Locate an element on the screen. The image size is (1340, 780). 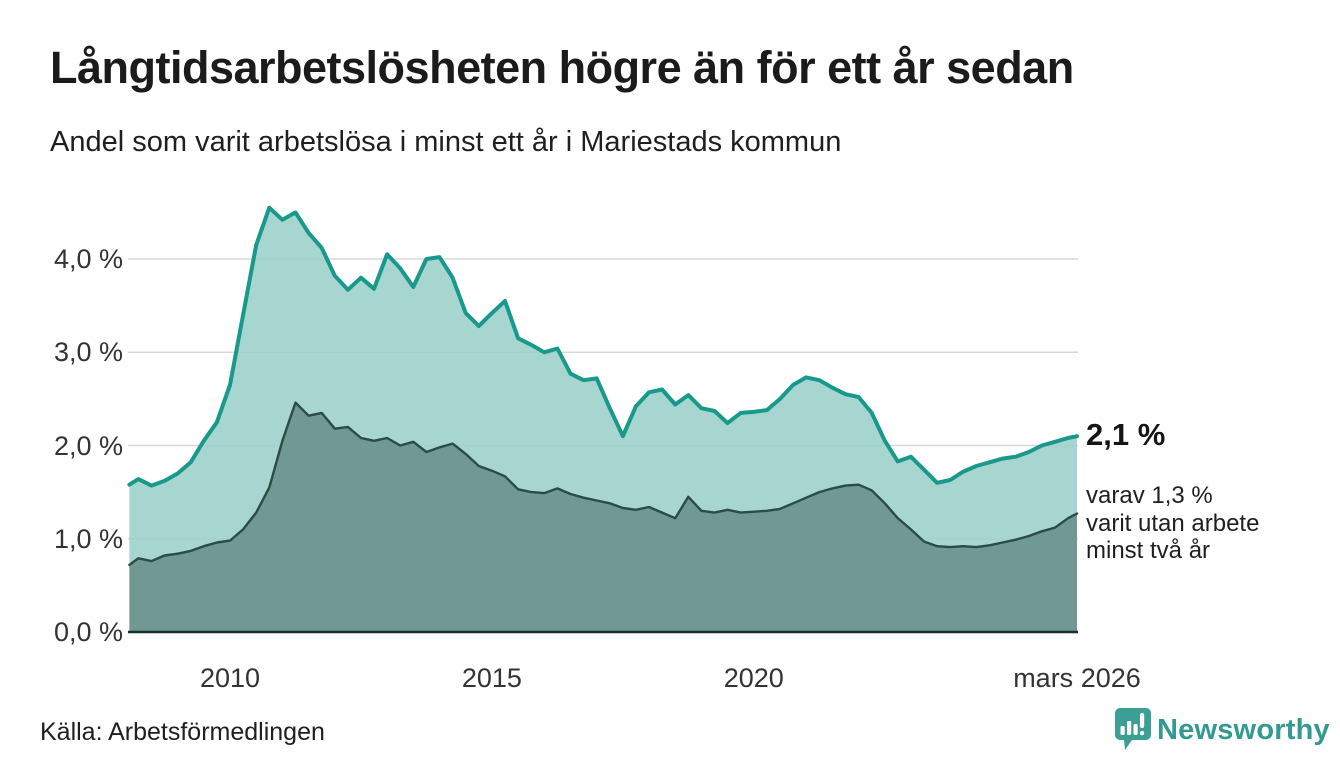
logo-exclamation is located at coordinates (1142, 720).